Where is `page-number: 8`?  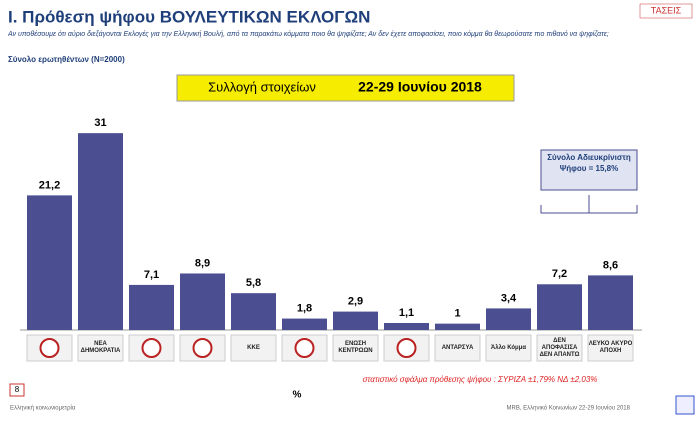
page-number: 8 is located at coordinates (17, 389).